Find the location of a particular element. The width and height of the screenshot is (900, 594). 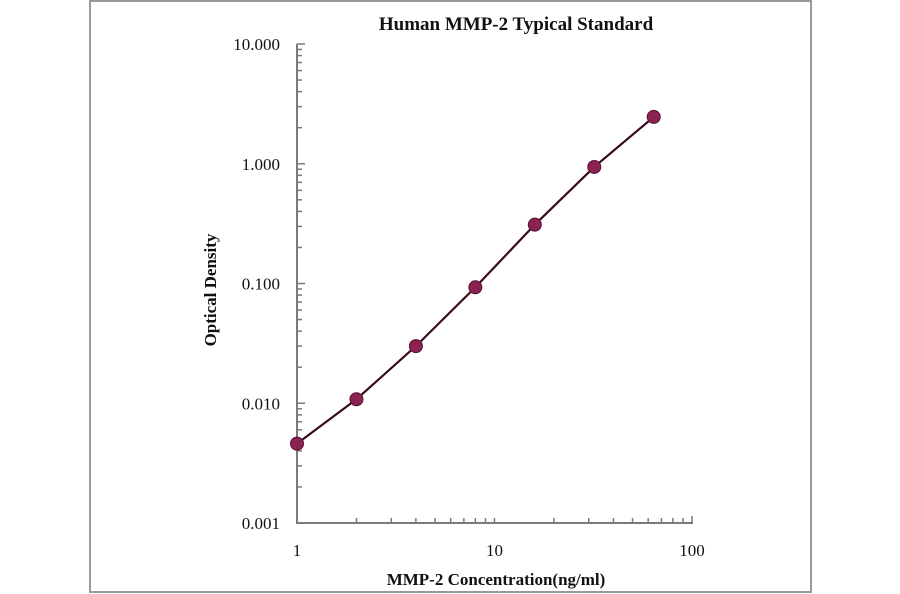

y-axis: 10.000 1.000 0.100 0.010 0.001 is located at coordinates (269, 284).